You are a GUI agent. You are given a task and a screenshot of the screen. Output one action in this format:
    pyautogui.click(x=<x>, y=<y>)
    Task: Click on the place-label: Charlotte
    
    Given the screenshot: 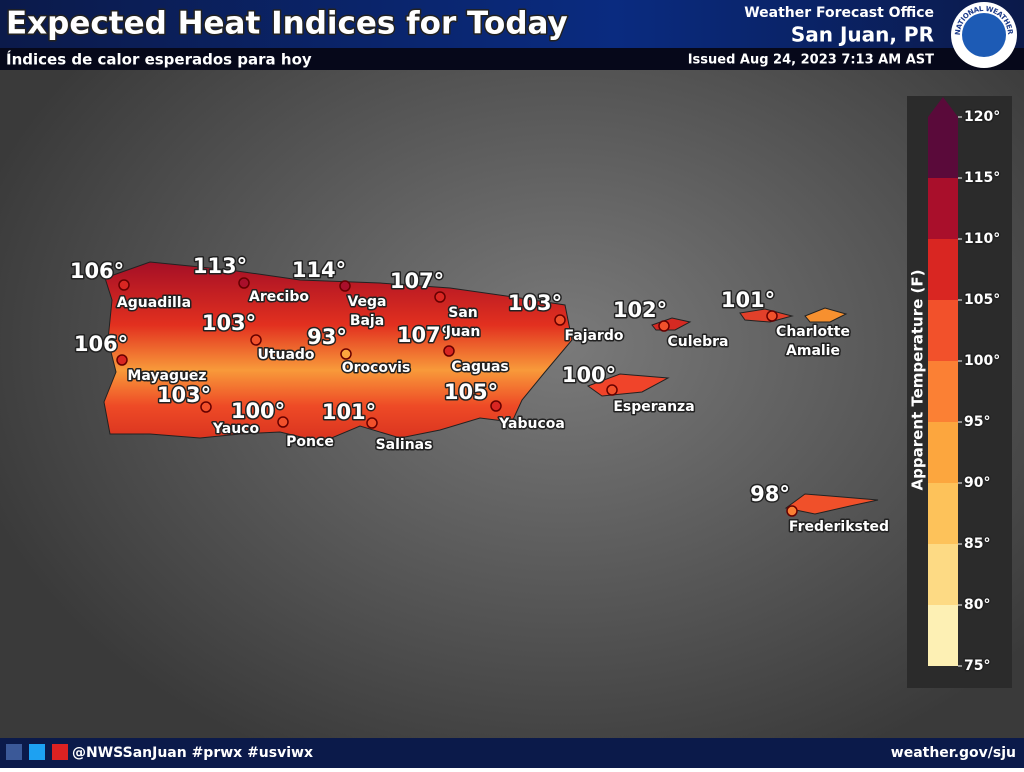 What is the action you would take?
    pyautogui.click(x=813, y=332)
    